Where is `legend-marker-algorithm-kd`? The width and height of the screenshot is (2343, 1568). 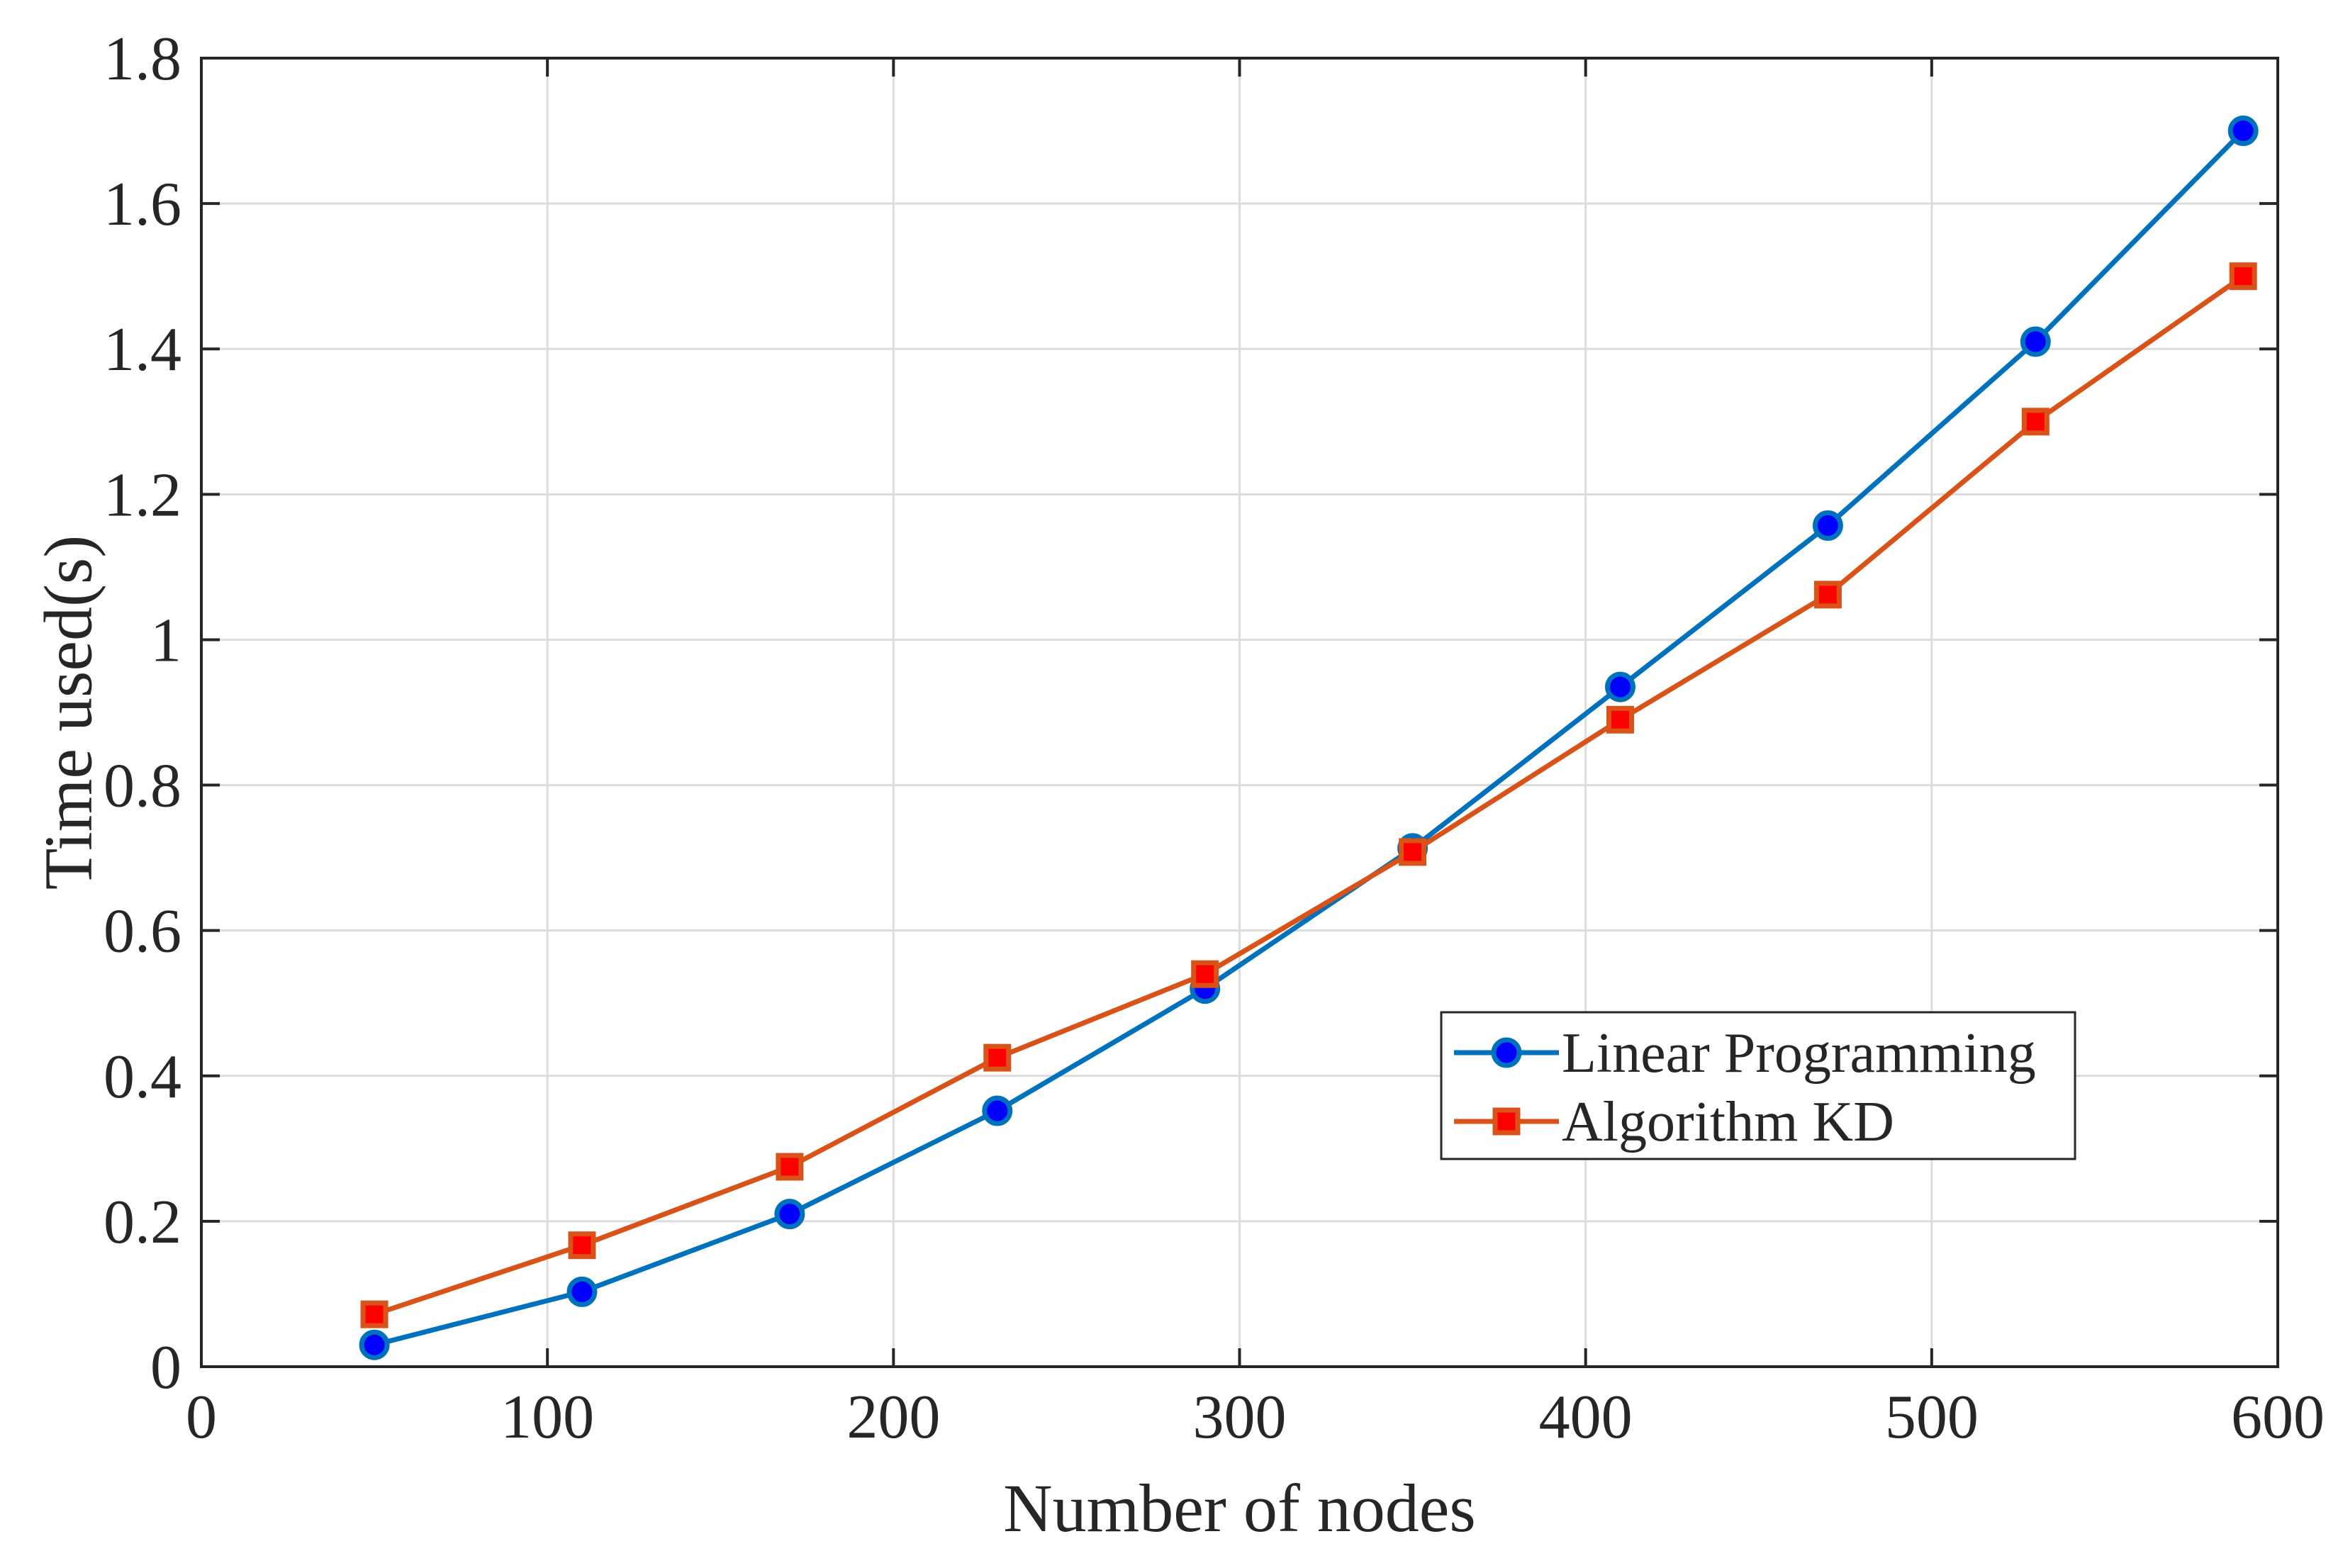 legend-marker-algorithm-kd is located at coordinates (1506, 1121).